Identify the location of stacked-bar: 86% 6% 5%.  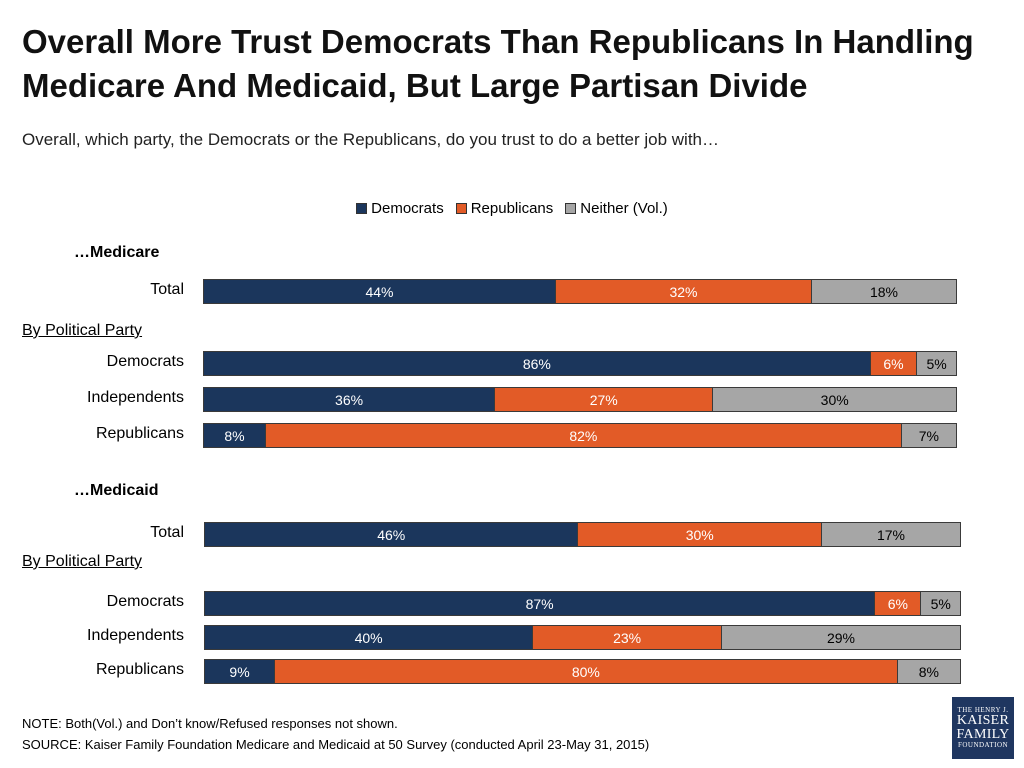
(580, 363).